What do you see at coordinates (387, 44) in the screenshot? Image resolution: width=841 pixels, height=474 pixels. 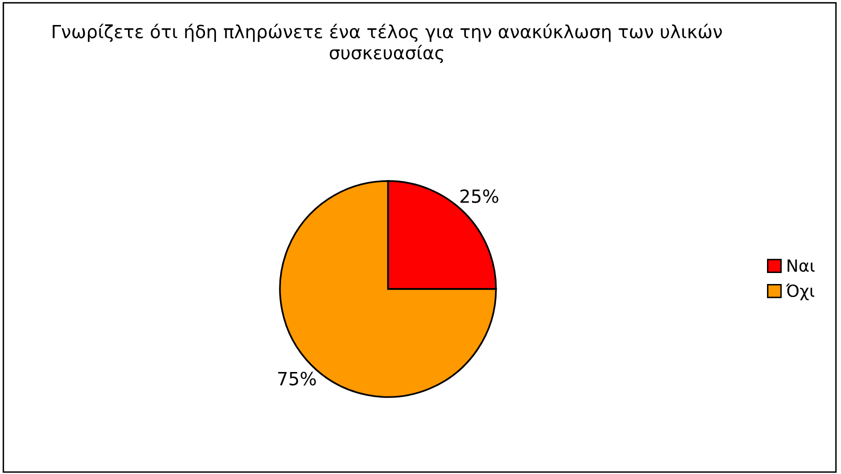 I see `chart-title: Γνωρίζετε ότι ήδη πληρώνετε ένα τέλος για την ανακύκλωση των υλικών συσκευασίας` at bounding box center [387, 44].